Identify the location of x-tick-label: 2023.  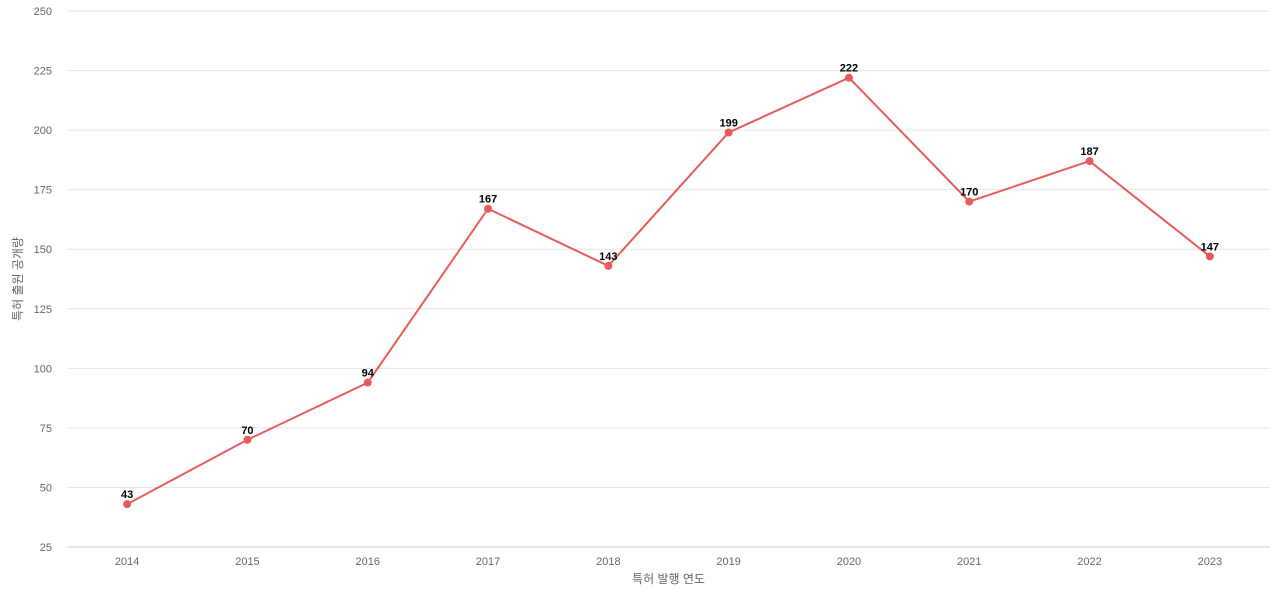
(1210, 562).